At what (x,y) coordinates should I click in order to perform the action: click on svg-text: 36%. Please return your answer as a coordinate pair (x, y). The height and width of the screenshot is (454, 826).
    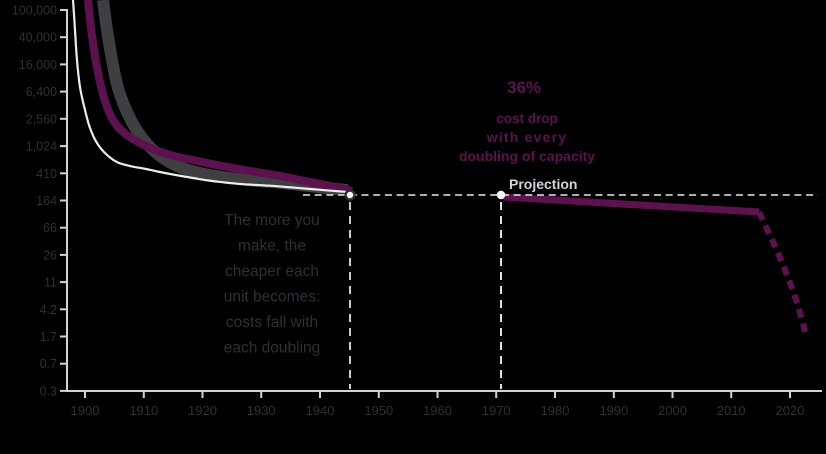
    Looking at the image, I should click on (524, 87).